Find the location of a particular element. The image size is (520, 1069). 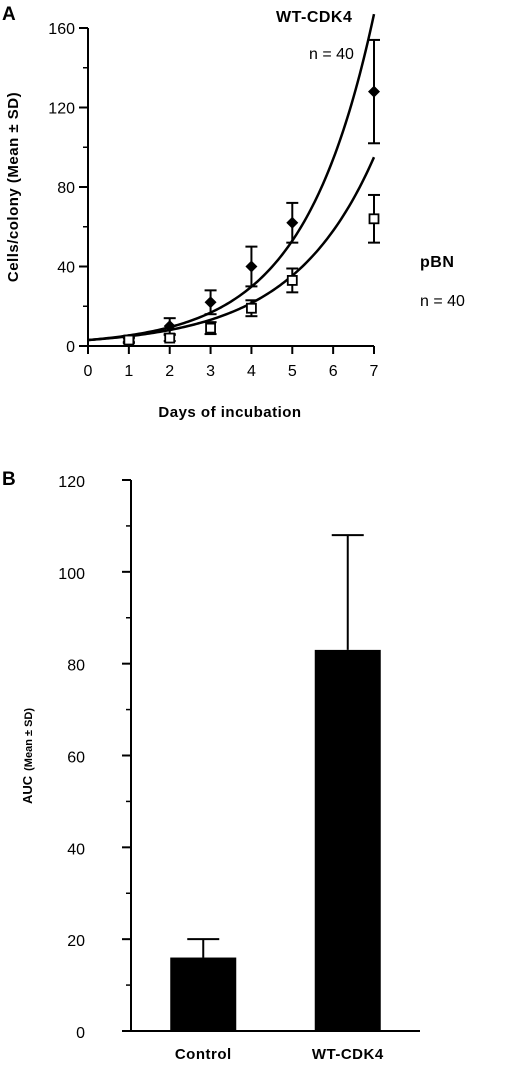

bar-control is located at coordinates (203, 994).